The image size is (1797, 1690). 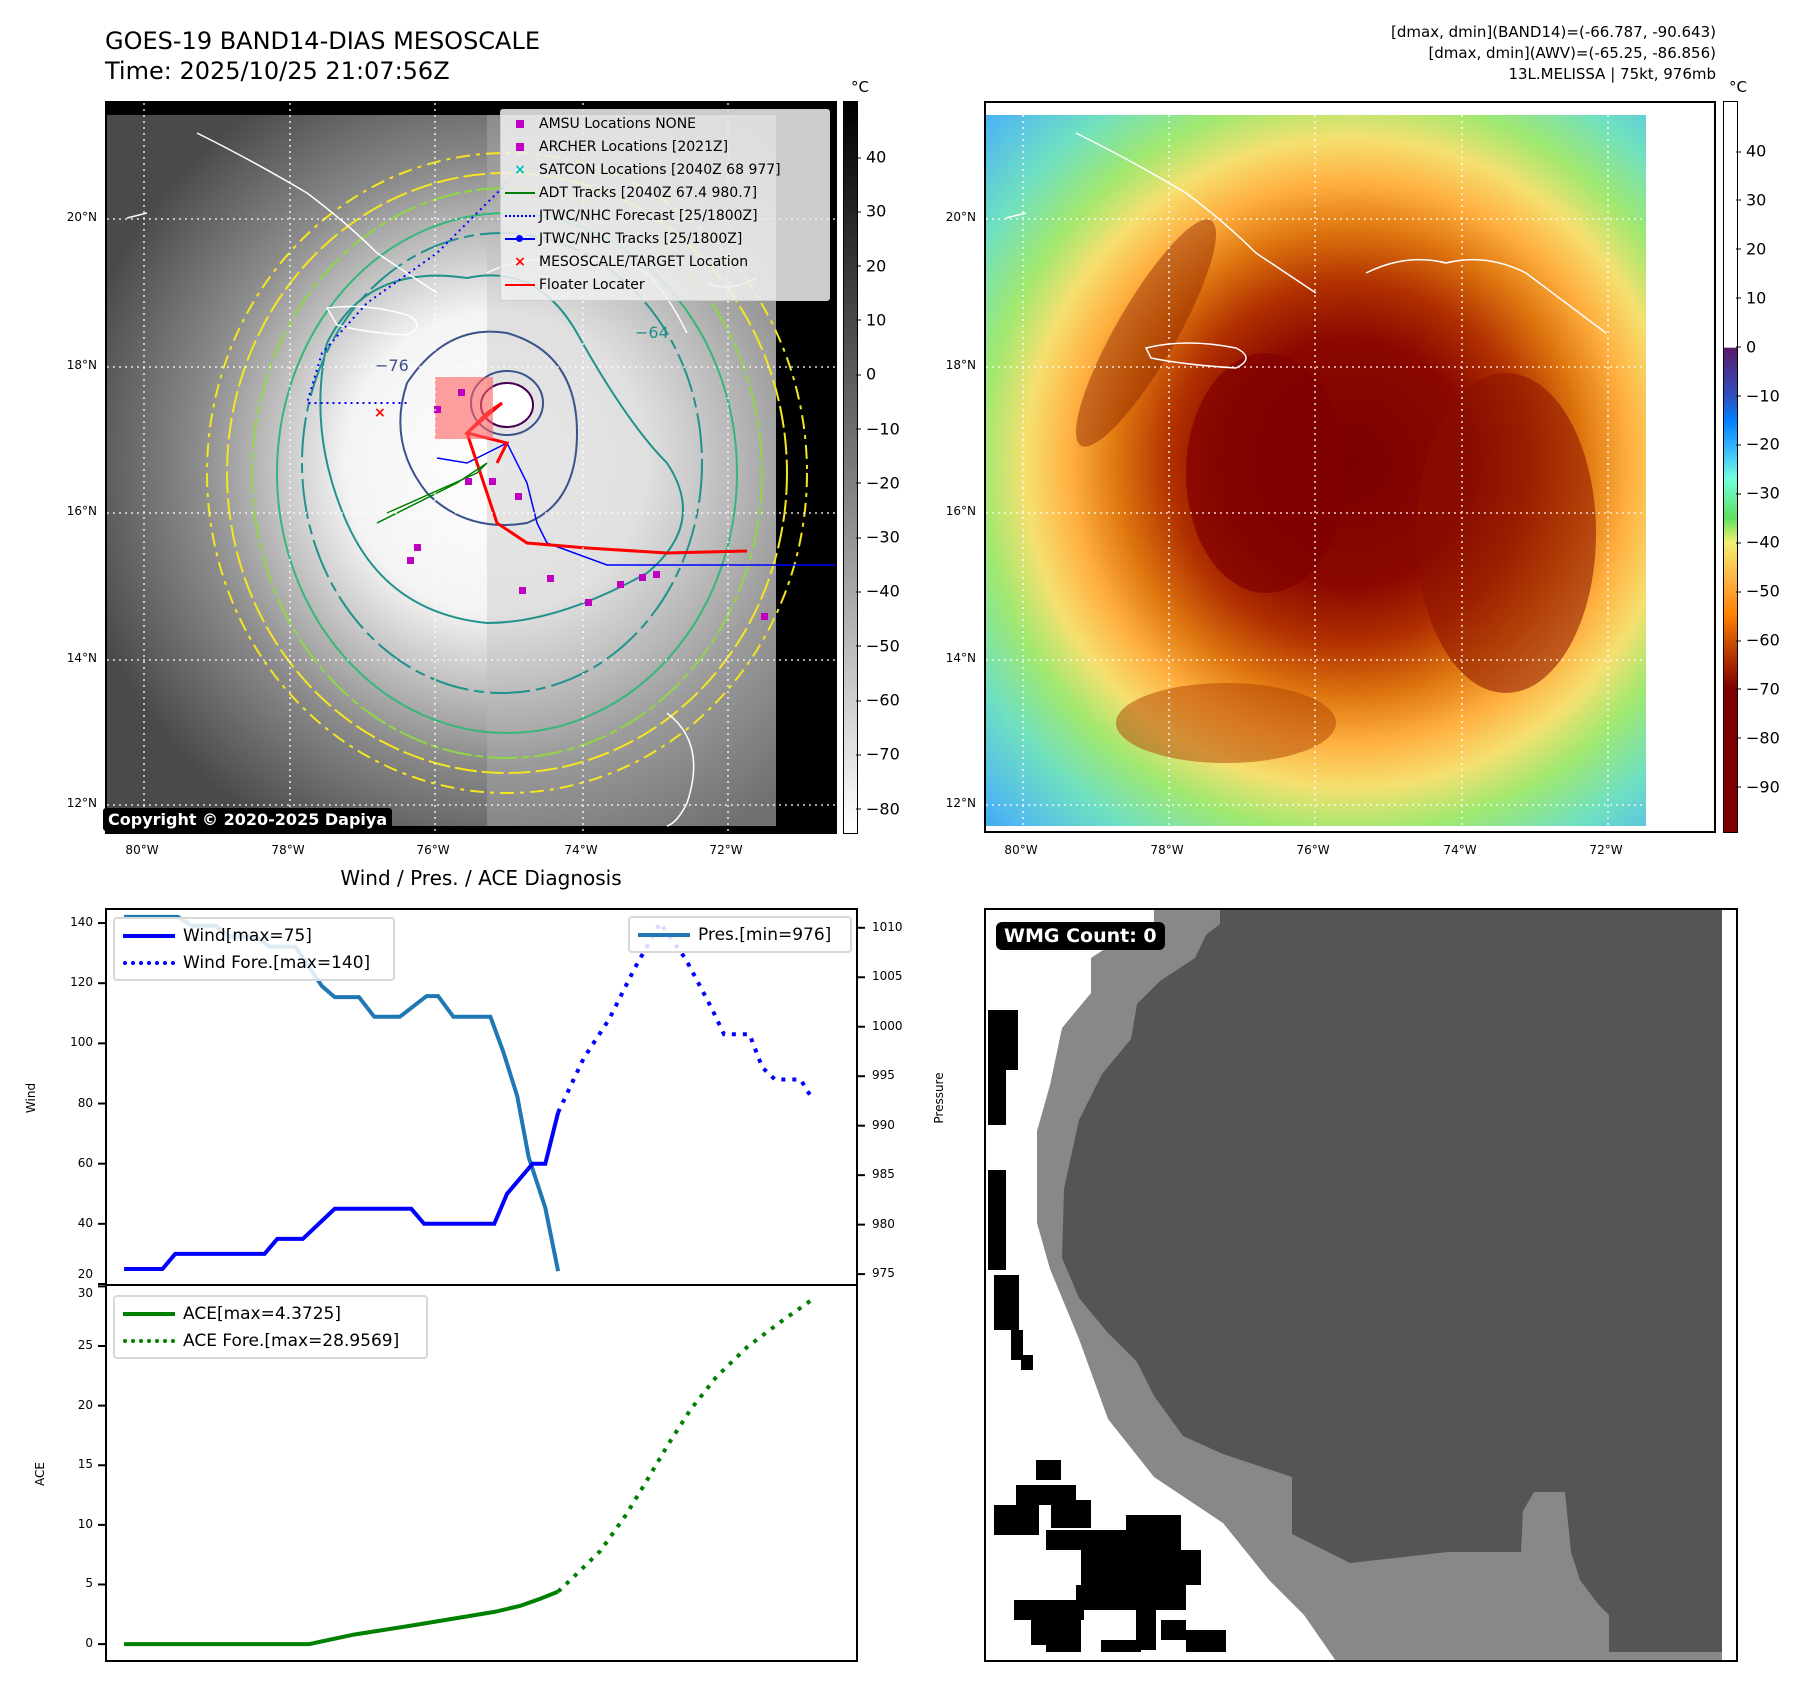 What do you see at coordinates (520, 192) in the screenshot?
I see `line-icon` at bounding box center [520, 192].